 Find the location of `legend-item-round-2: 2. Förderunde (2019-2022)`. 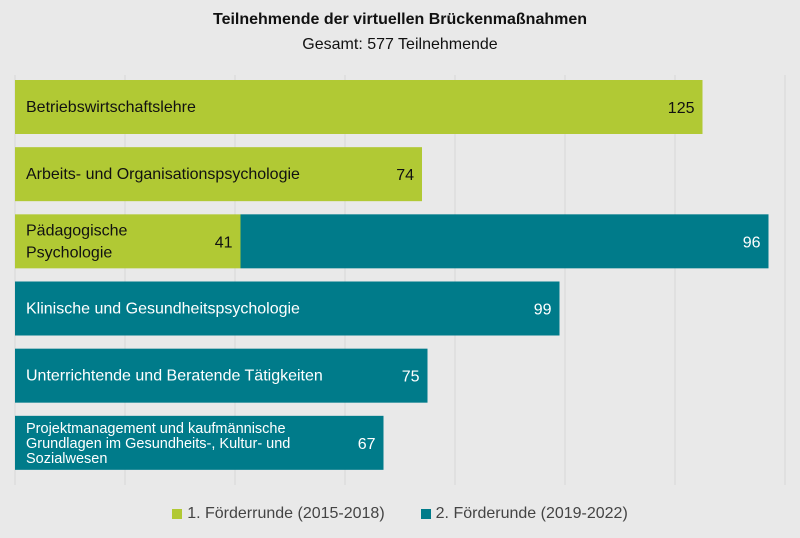

legend-item-round-2: 2. Förderunde (2019-2022) is located at coordinates (524, 514).